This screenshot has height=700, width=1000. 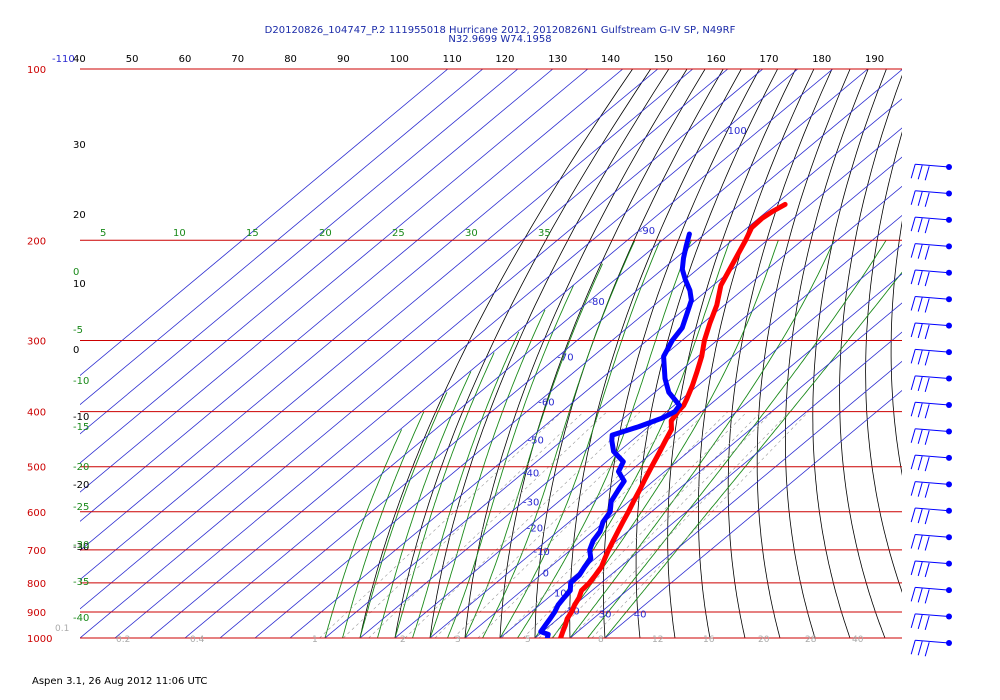 What do you see at coordinates (36, 70) in the screenshot?
I see `pressure-tick-label: 100` at bounding box center [36, 70].